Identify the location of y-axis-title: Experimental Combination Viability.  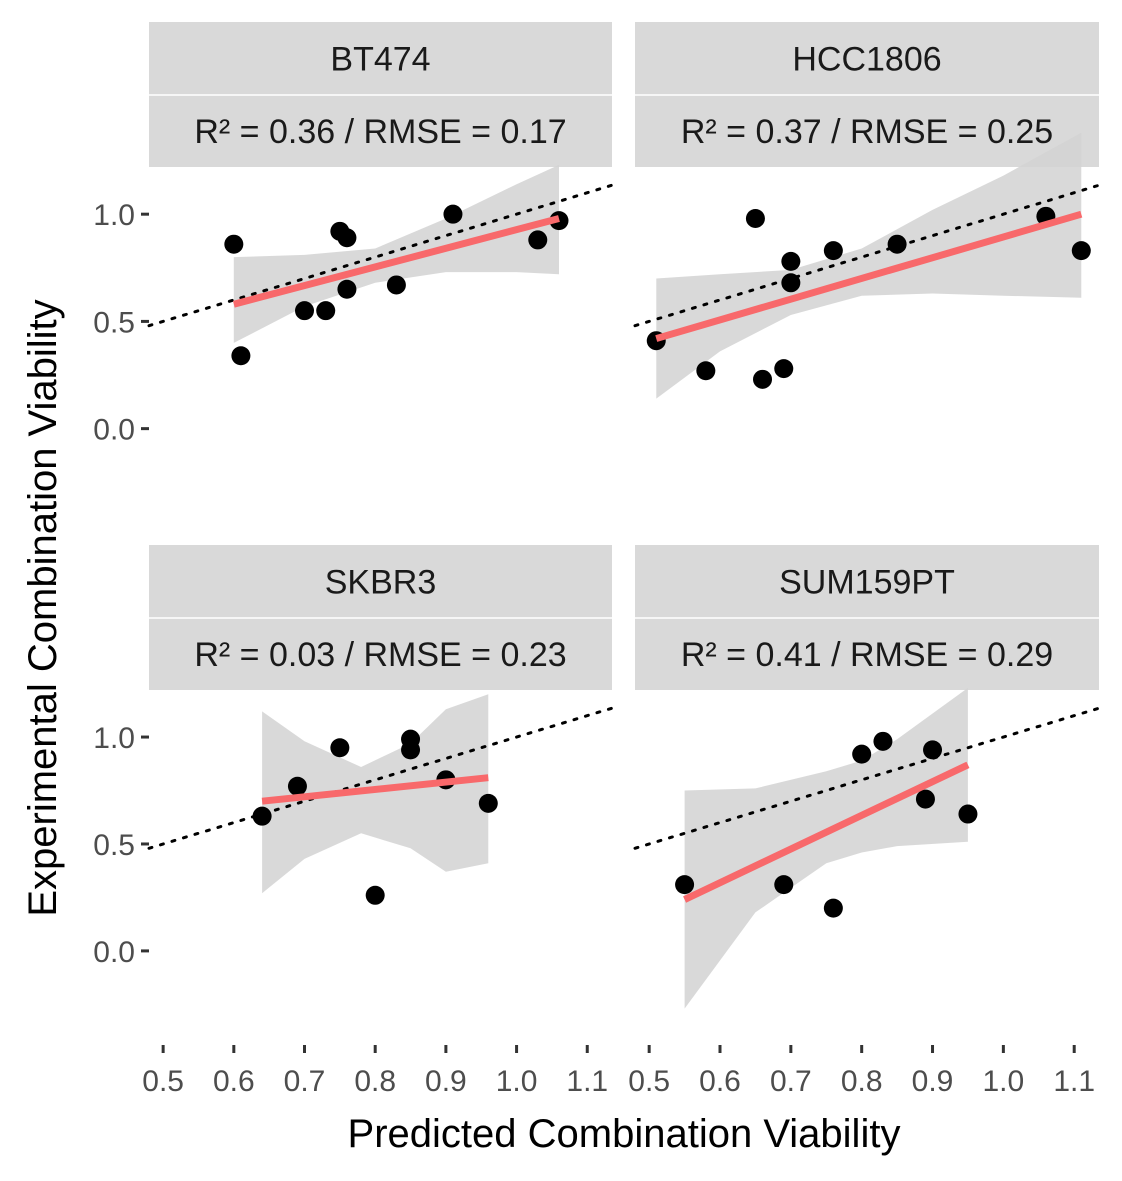
(43, 607).